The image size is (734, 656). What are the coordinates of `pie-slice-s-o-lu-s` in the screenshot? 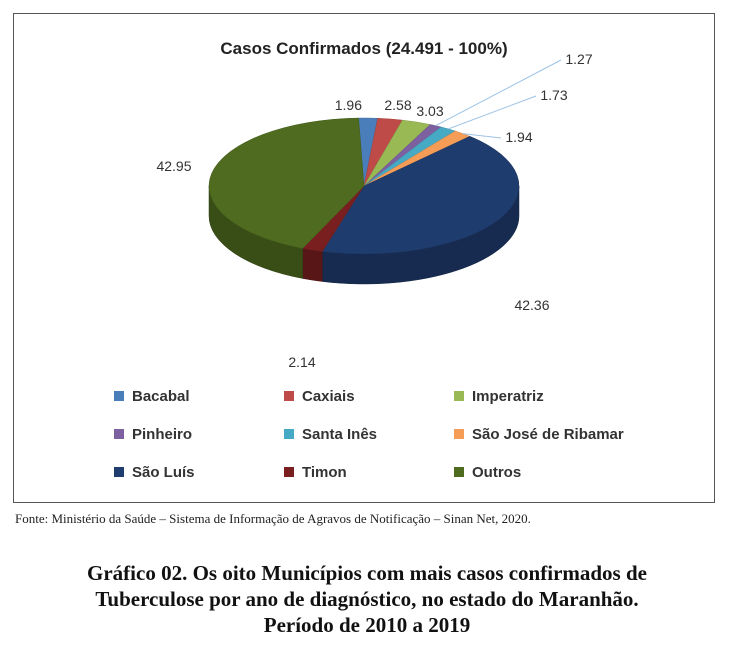 It's located at (420, 195).